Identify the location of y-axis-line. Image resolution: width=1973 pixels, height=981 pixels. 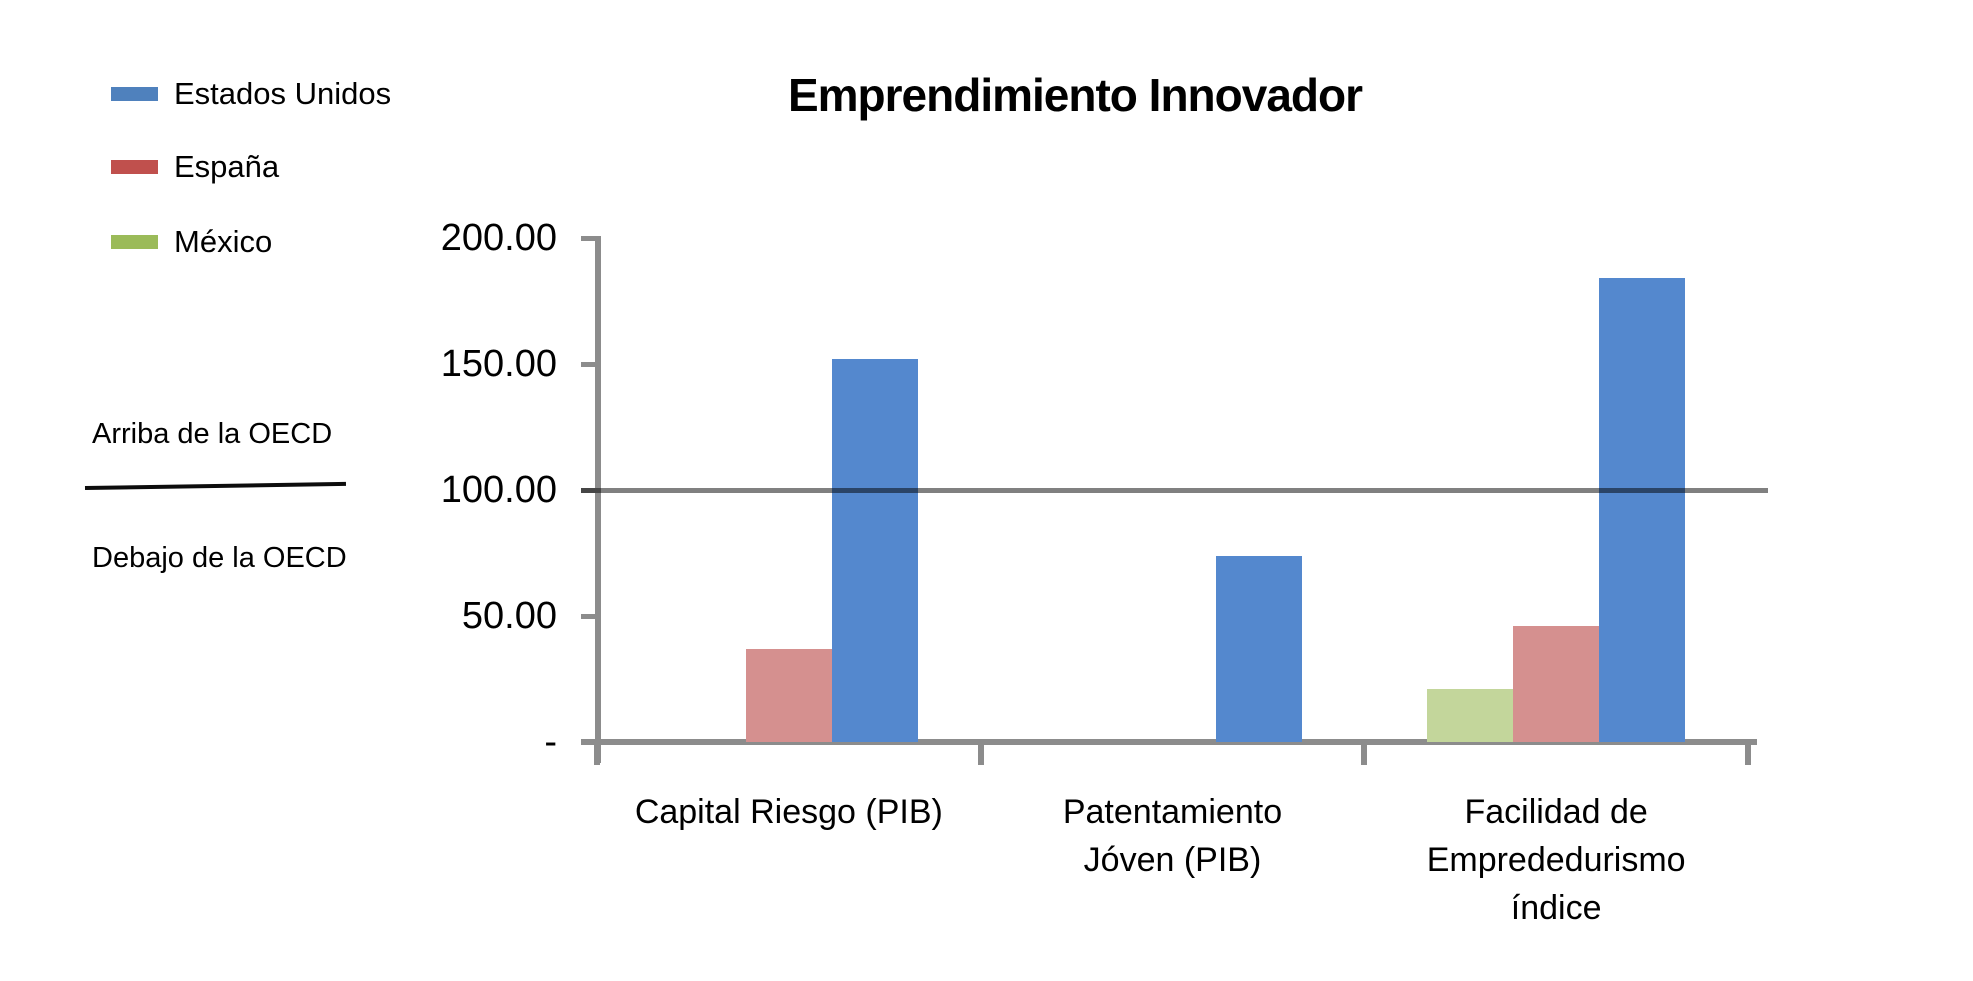
(598, 499).